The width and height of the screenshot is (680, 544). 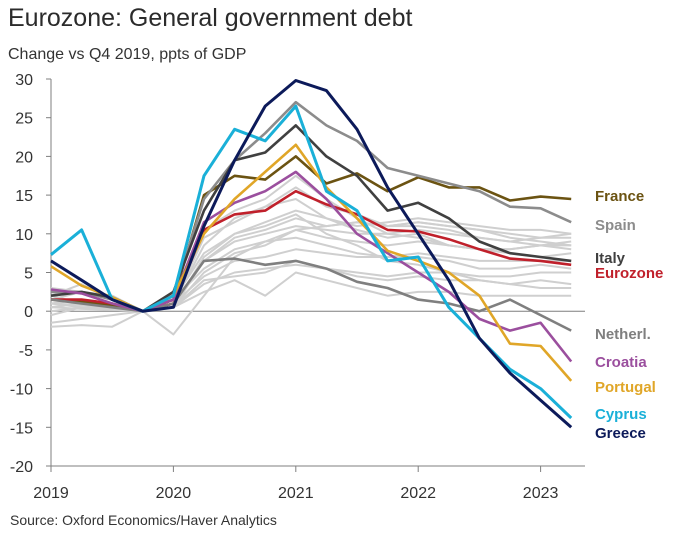 I want to click on y-tick-label: 30, so click(x=24, y=80).